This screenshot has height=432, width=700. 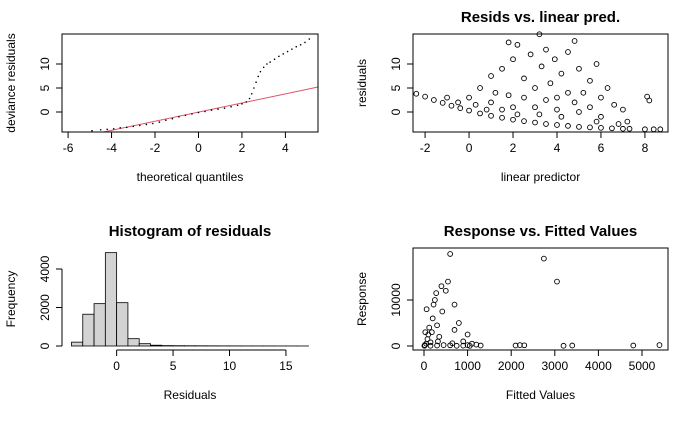 What do you see at coordinates (540, 177) in the screenshot?
I see `x-axis-label: linear predictor` at bounding box center [540, 177].